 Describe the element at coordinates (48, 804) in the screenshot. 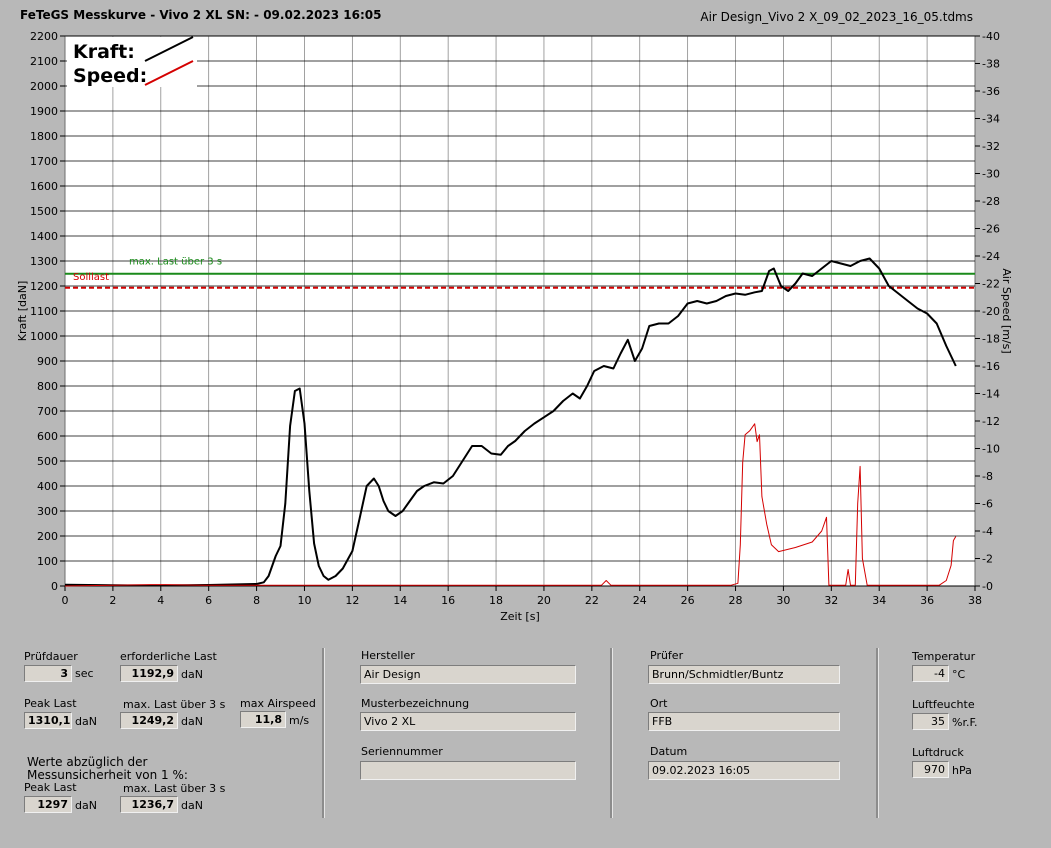

I see `peak-last2-field: 1297` at that location.